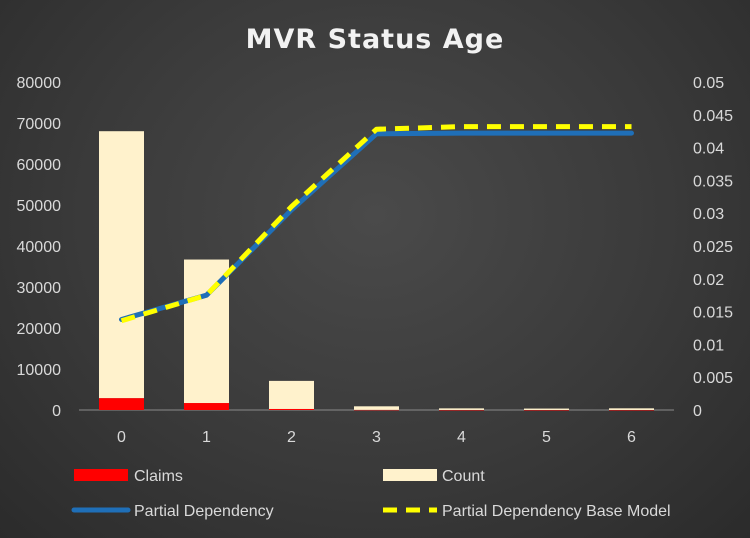 The image size is (750, 538). I want to click on x-tick-label: 1, so click(206, 437).